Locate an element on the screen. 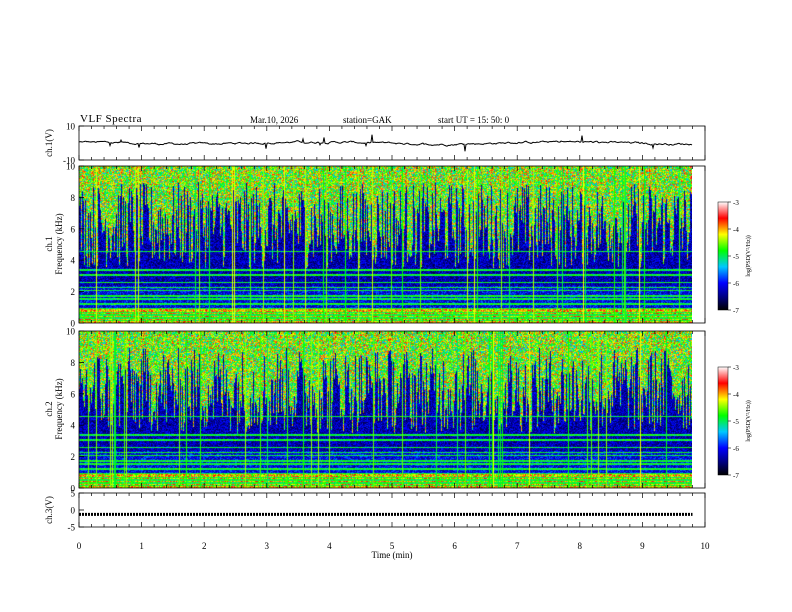 The width and height of the screenshot is (792, 612). ch1-spectrogram-ytick-label: 8 is located at coordinates (73, 198).